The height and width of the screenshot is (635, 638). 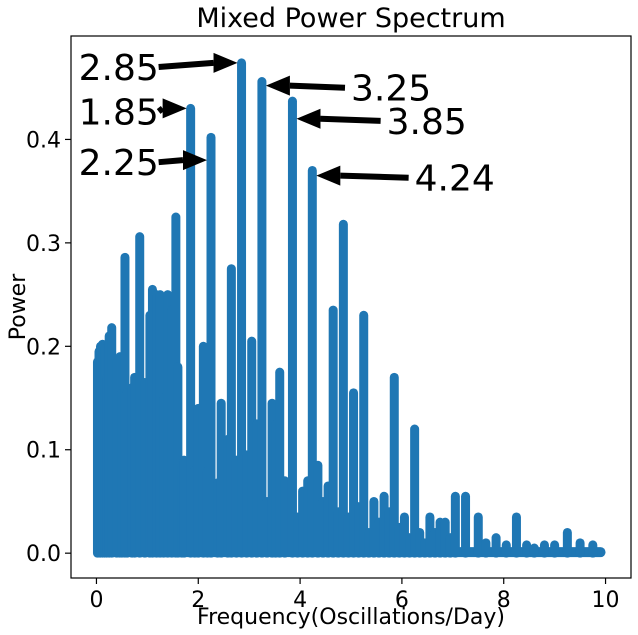 I want to click on y-tick-label: 0.1, so click(x=43, y=451).